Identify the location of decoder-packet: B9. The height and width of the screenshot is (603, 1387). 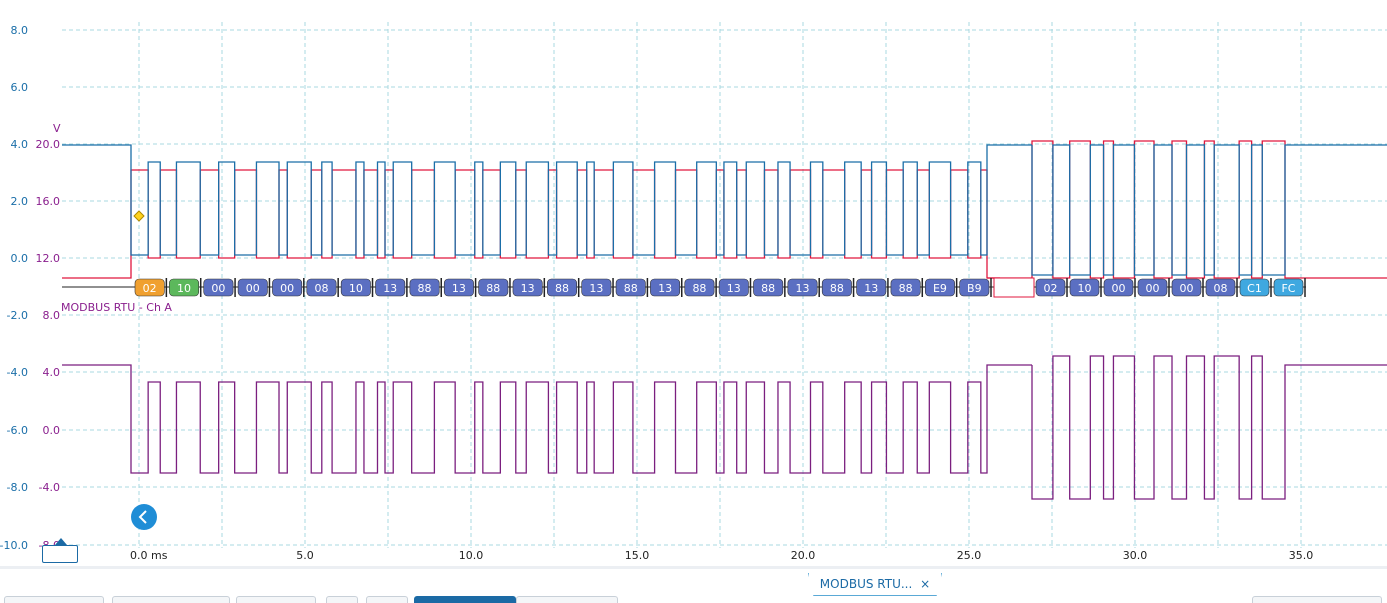
(975, 287).